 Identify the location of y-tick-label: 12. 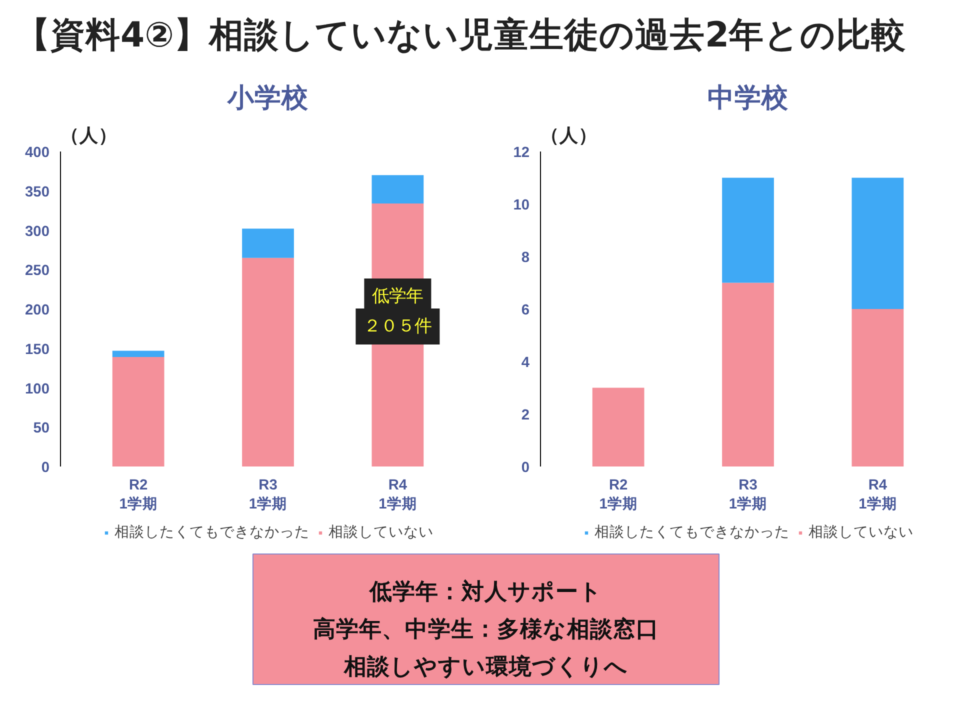
(521, 153).